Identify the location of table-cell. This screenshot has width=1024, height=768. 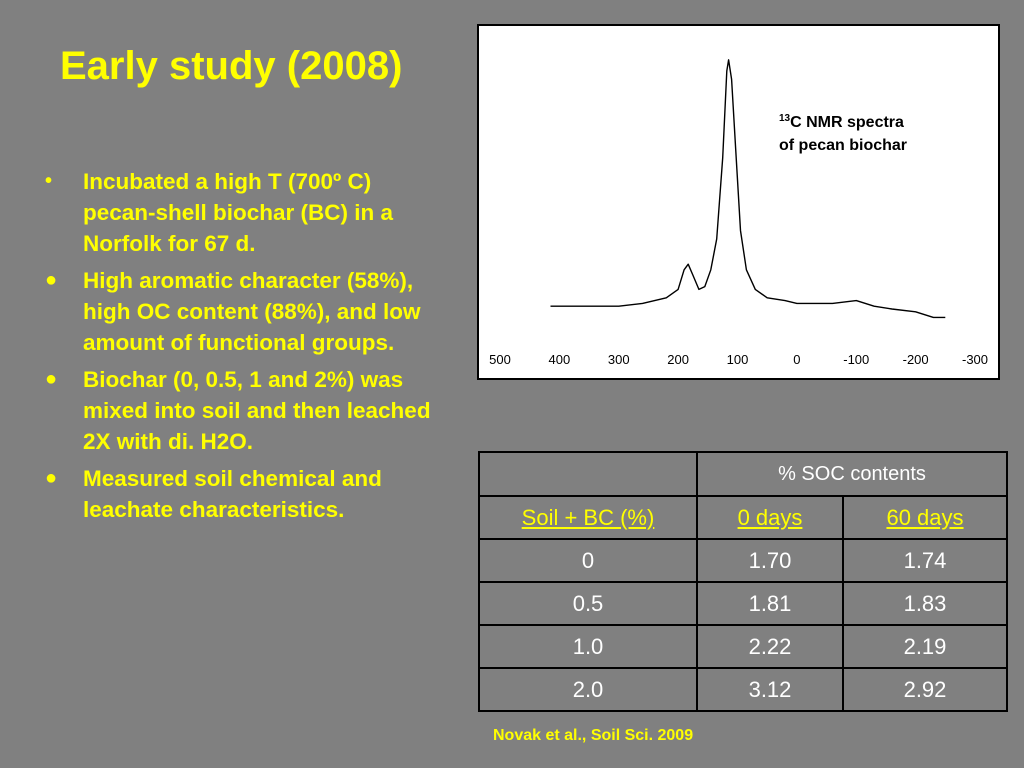
(588, 474).